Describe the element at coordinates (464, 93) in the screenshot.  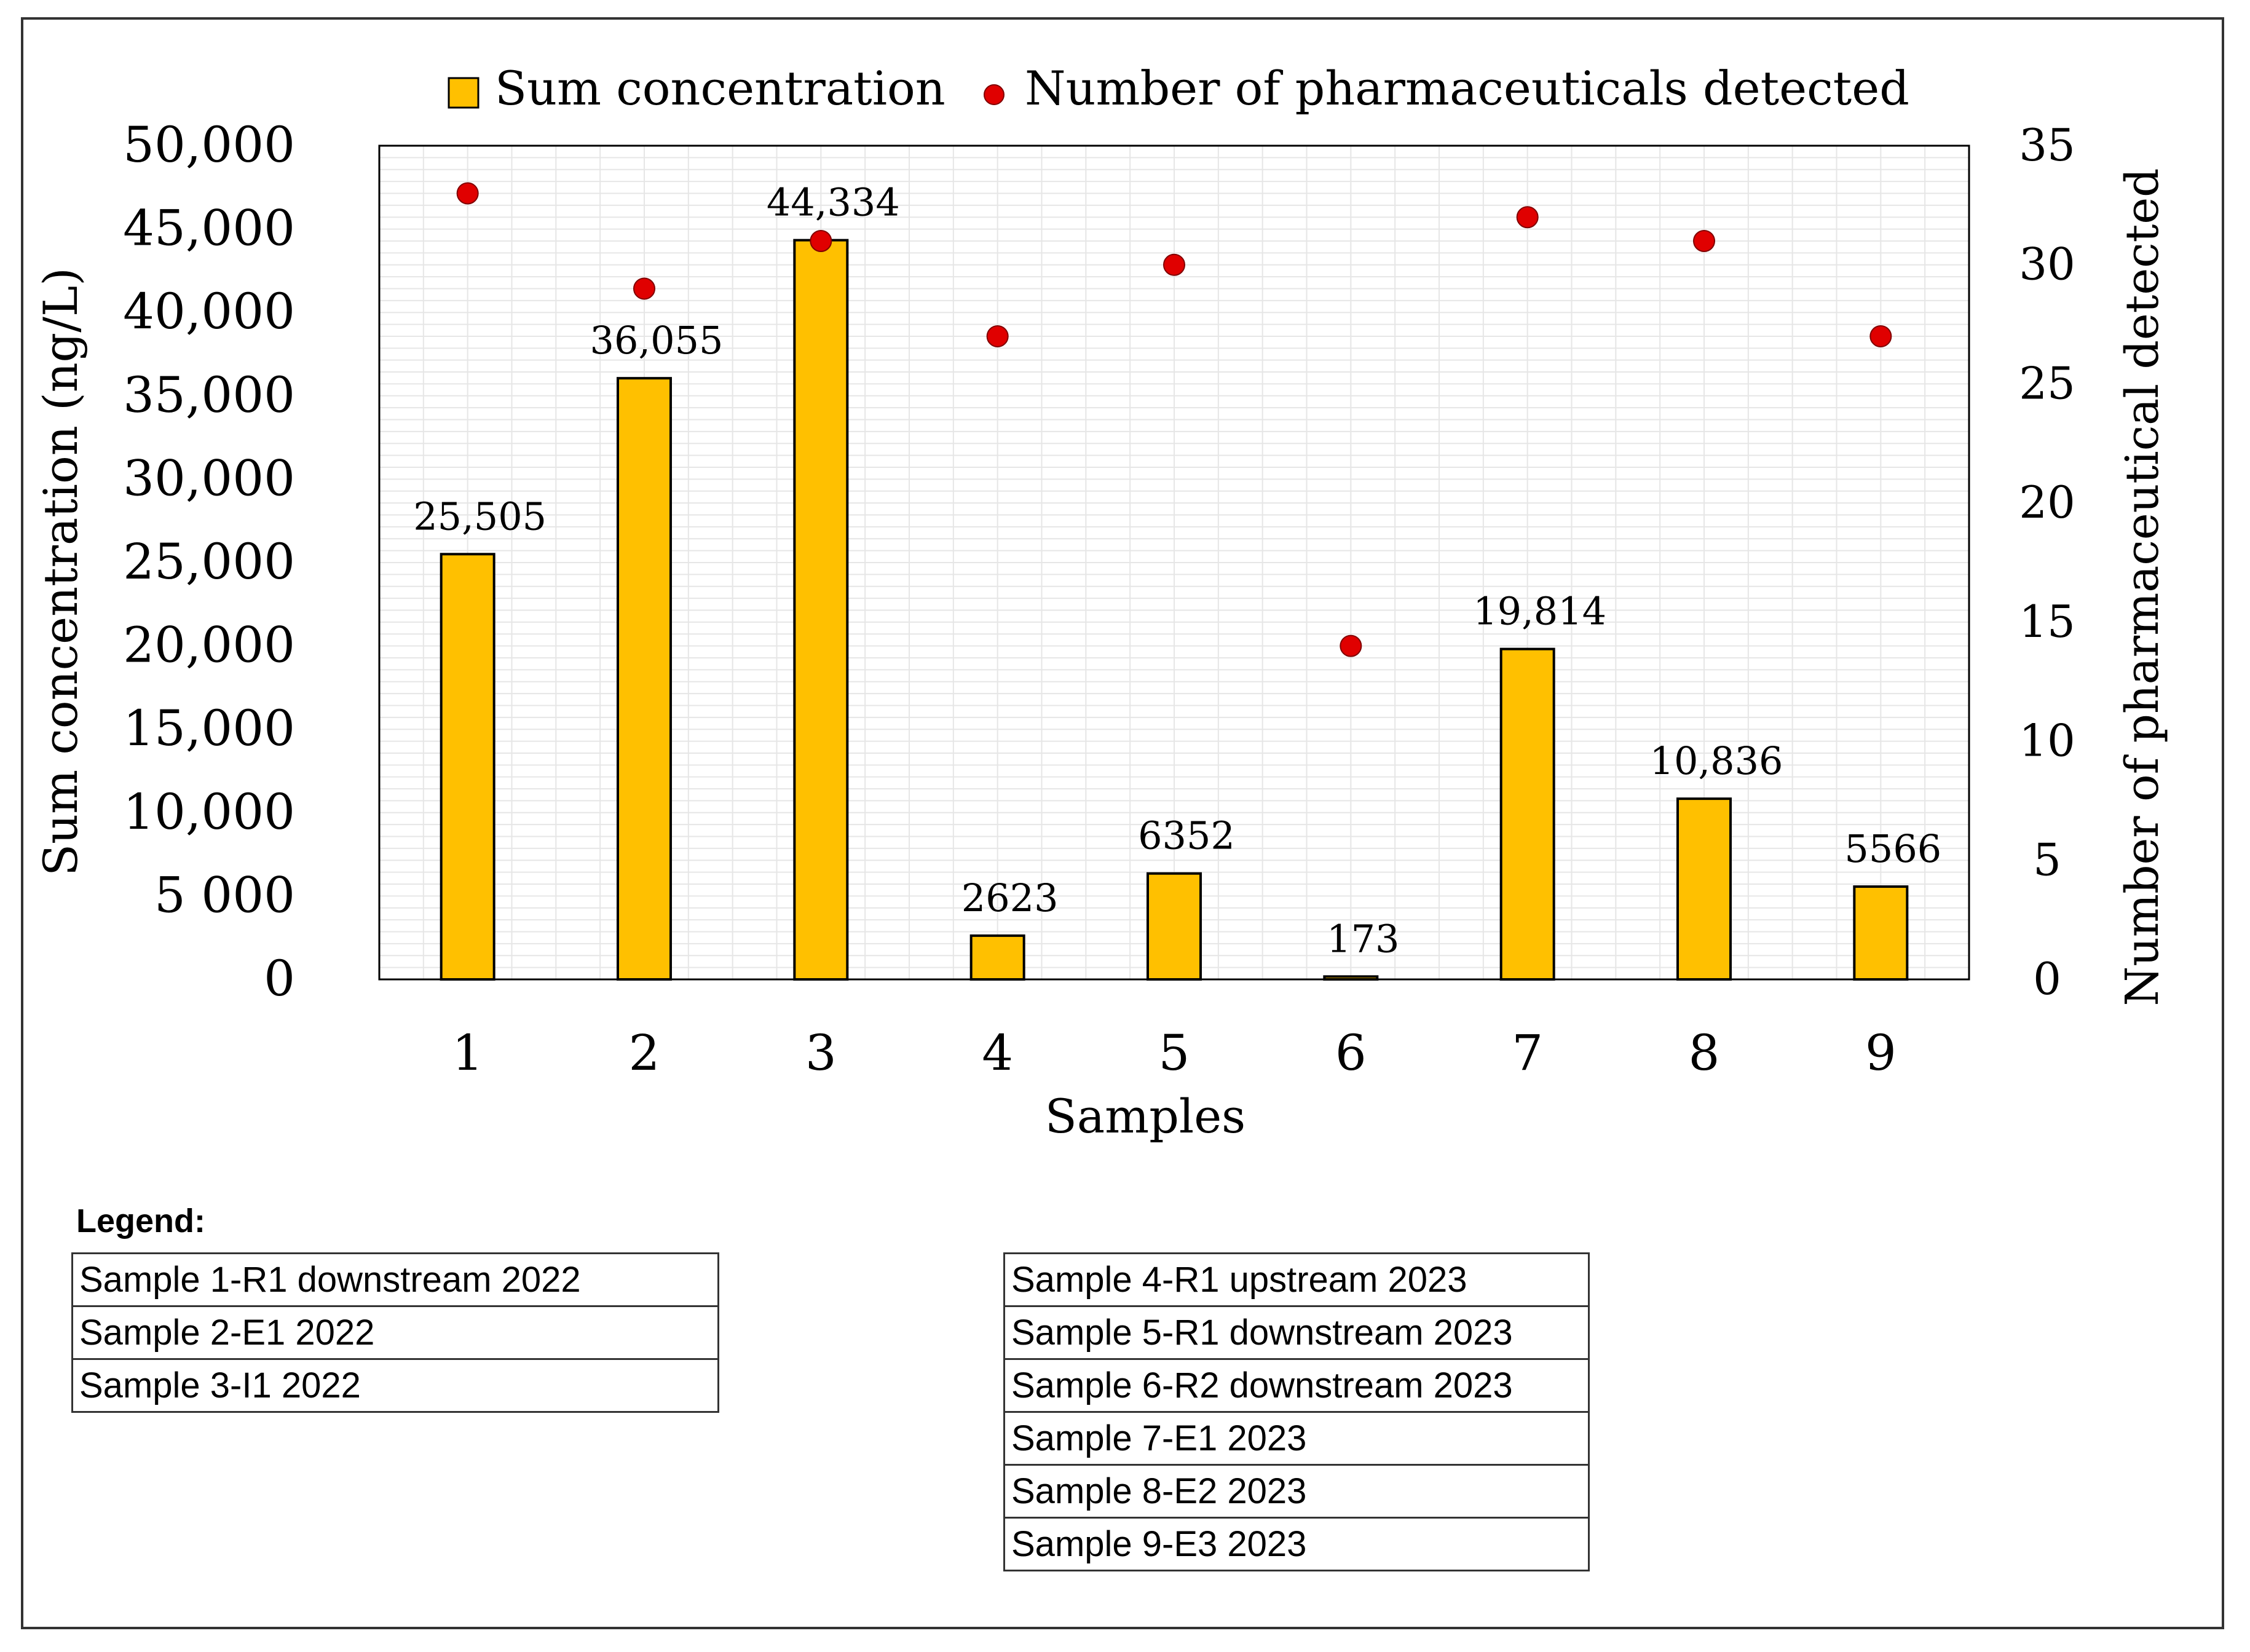
I see `legend-bar-swatch` at that location.